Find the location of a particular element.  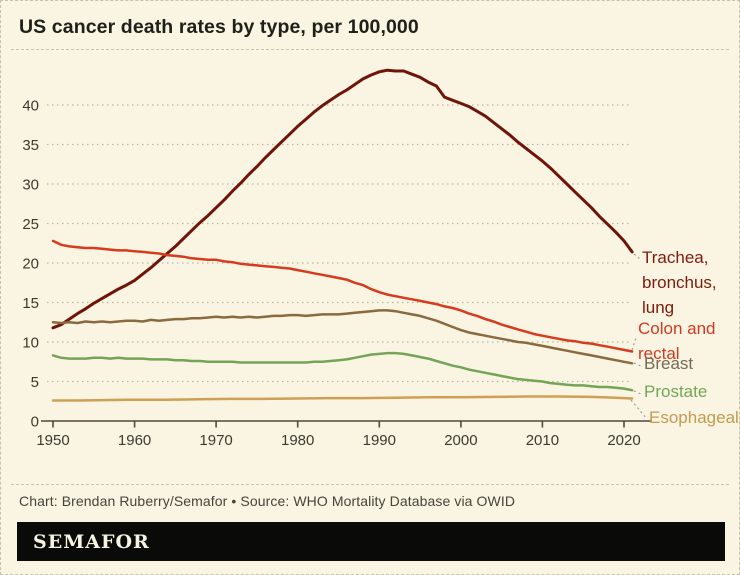

series-label-breast: Breast is located at coordinates (668, 363).